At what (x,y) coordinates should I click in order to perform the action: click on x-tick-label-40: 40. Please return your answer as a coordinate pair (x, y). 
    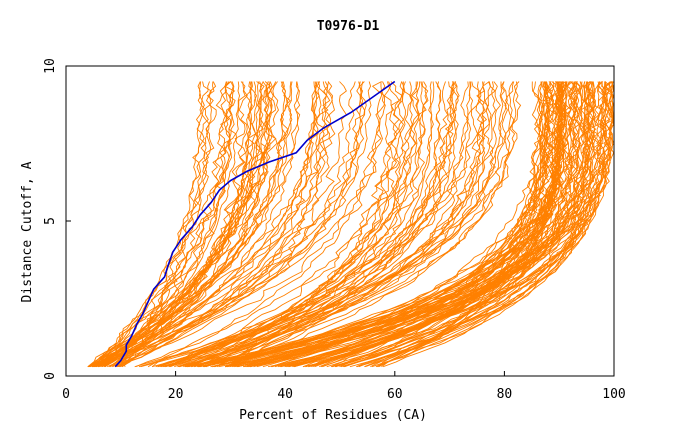
    Looking at the image, I should click on (285, 394).